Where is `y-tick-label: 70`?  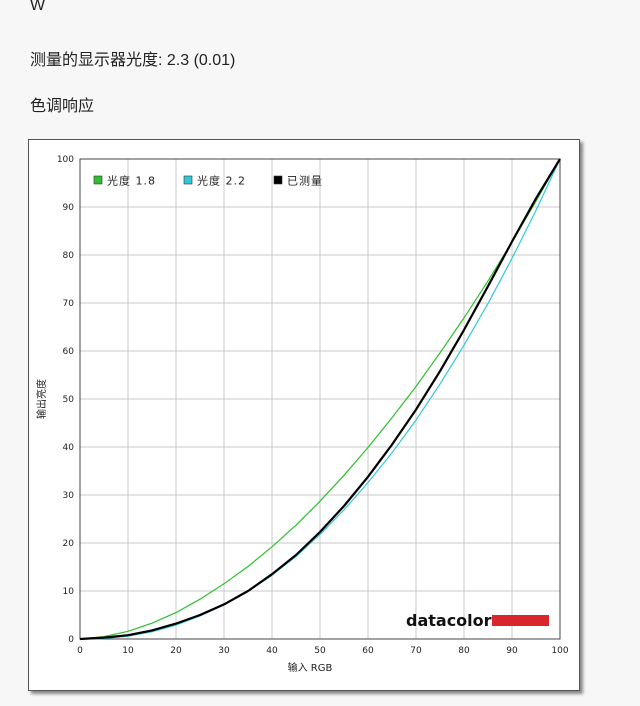
y-tick-label: 70 is located at coordinates (69, 304).